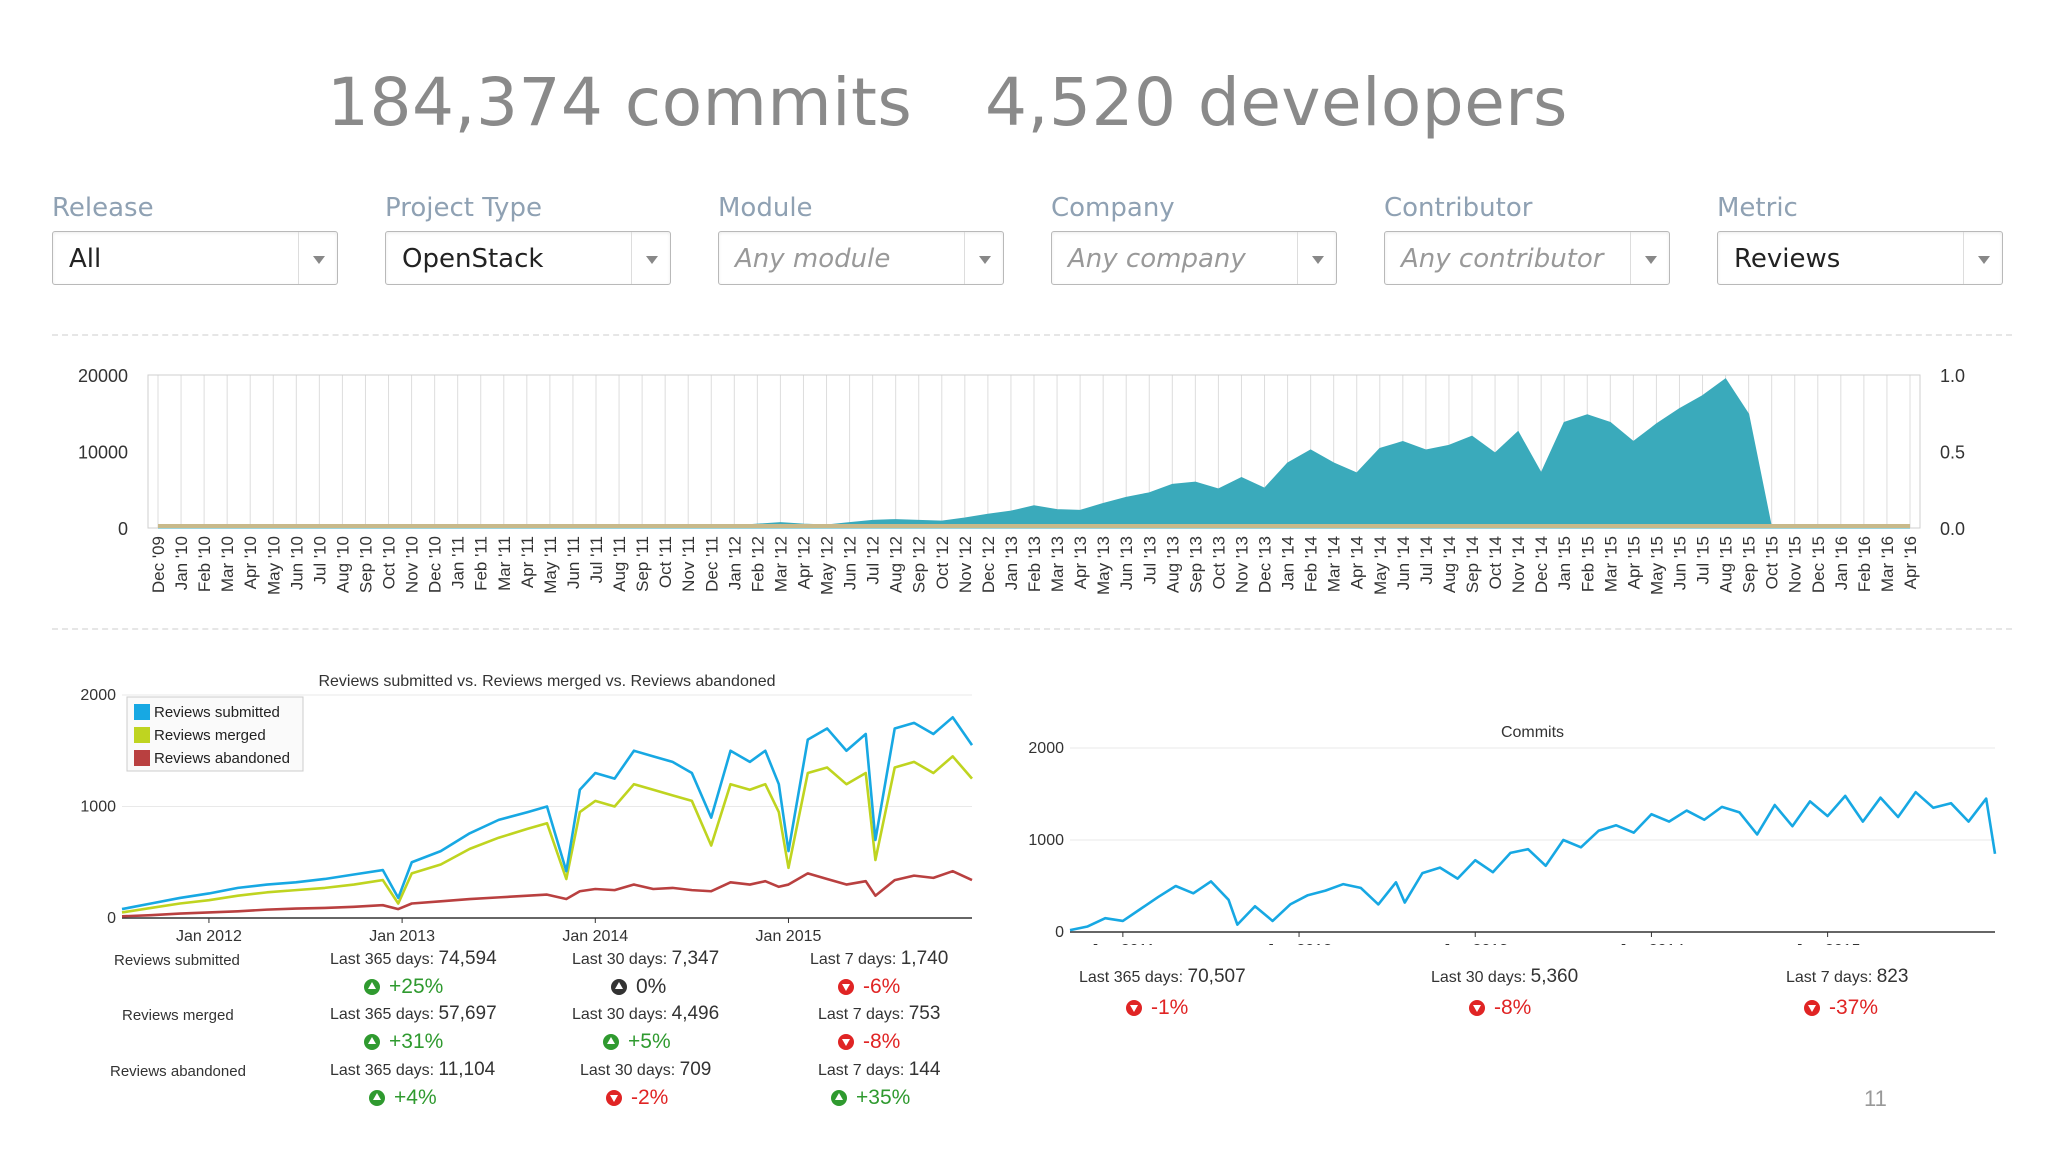 This screenshot has height=1152, width=2048. I want to click on x-tick-label: Jun '10, so click(296, 563).